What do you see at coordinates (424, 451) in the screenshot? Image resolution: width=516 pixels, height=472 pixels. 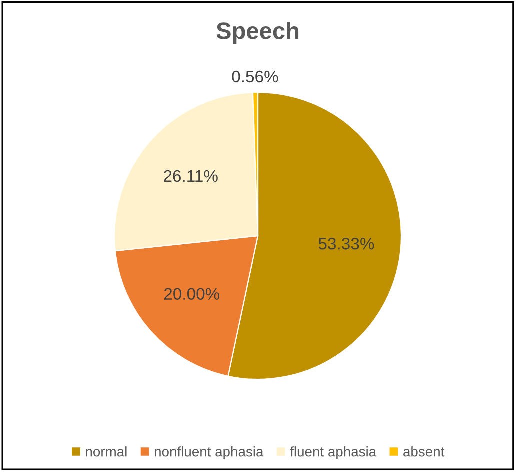 I see `legend-label: absent` at bounding box center [424, 451].